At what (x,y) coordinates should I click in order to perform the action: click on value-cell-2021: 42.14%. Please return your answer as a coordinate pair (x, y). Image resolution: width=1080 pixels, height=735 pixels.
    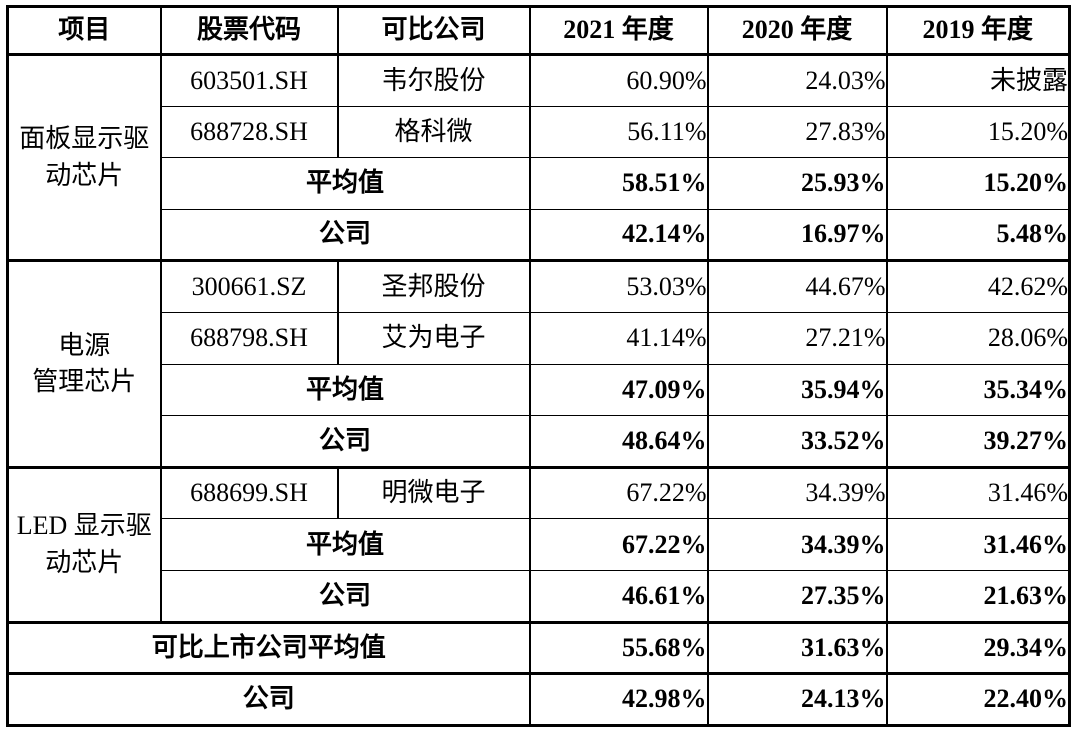
    Looking at the image, I should click on (618, 235).